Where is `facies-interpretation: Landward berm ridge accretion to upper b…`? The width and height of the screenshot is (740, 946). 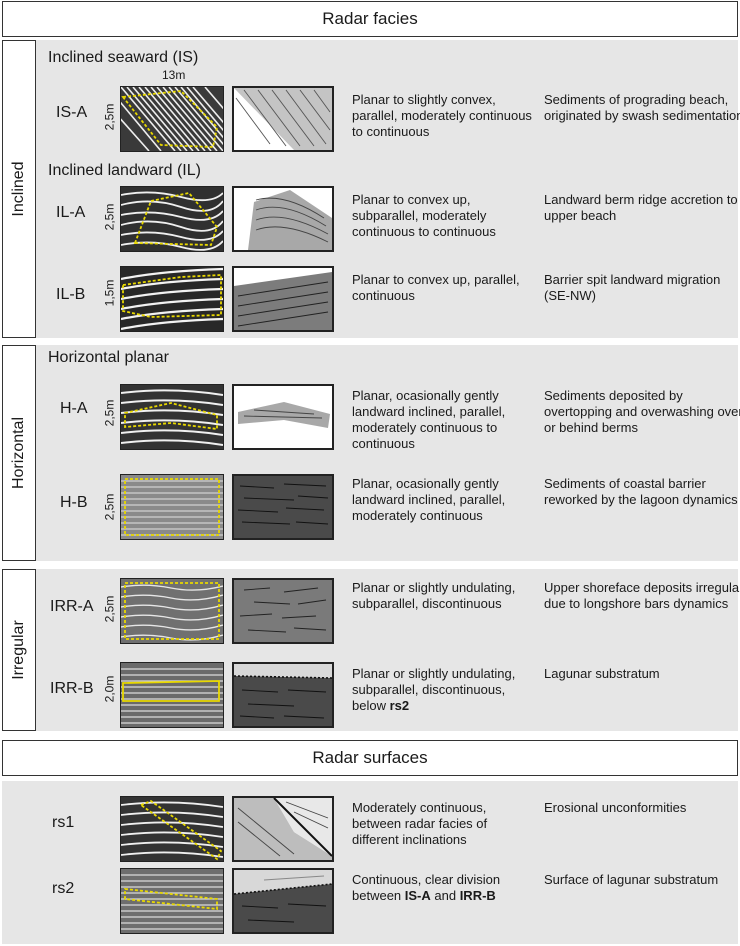
facies-interpretation: Landward berm ridge accretion to upper b… is located at coordinates (641, 207).